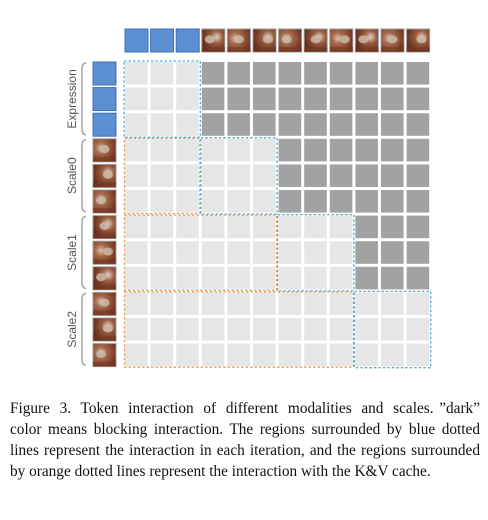 Image resolution: width=488 pixels, height=520 pixels. What do you see at coordinates (104, 214) in the screenshot?
I see `row-token-column` at bounding box center [104, 214].